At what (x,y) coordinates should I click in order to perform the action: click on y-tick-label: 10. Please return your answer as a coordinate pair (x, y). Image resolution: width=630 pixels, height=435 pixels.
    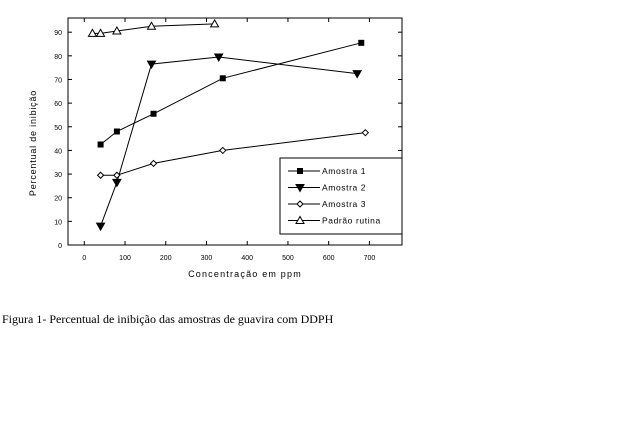
    Looking at the image, I should click on (58, 222).